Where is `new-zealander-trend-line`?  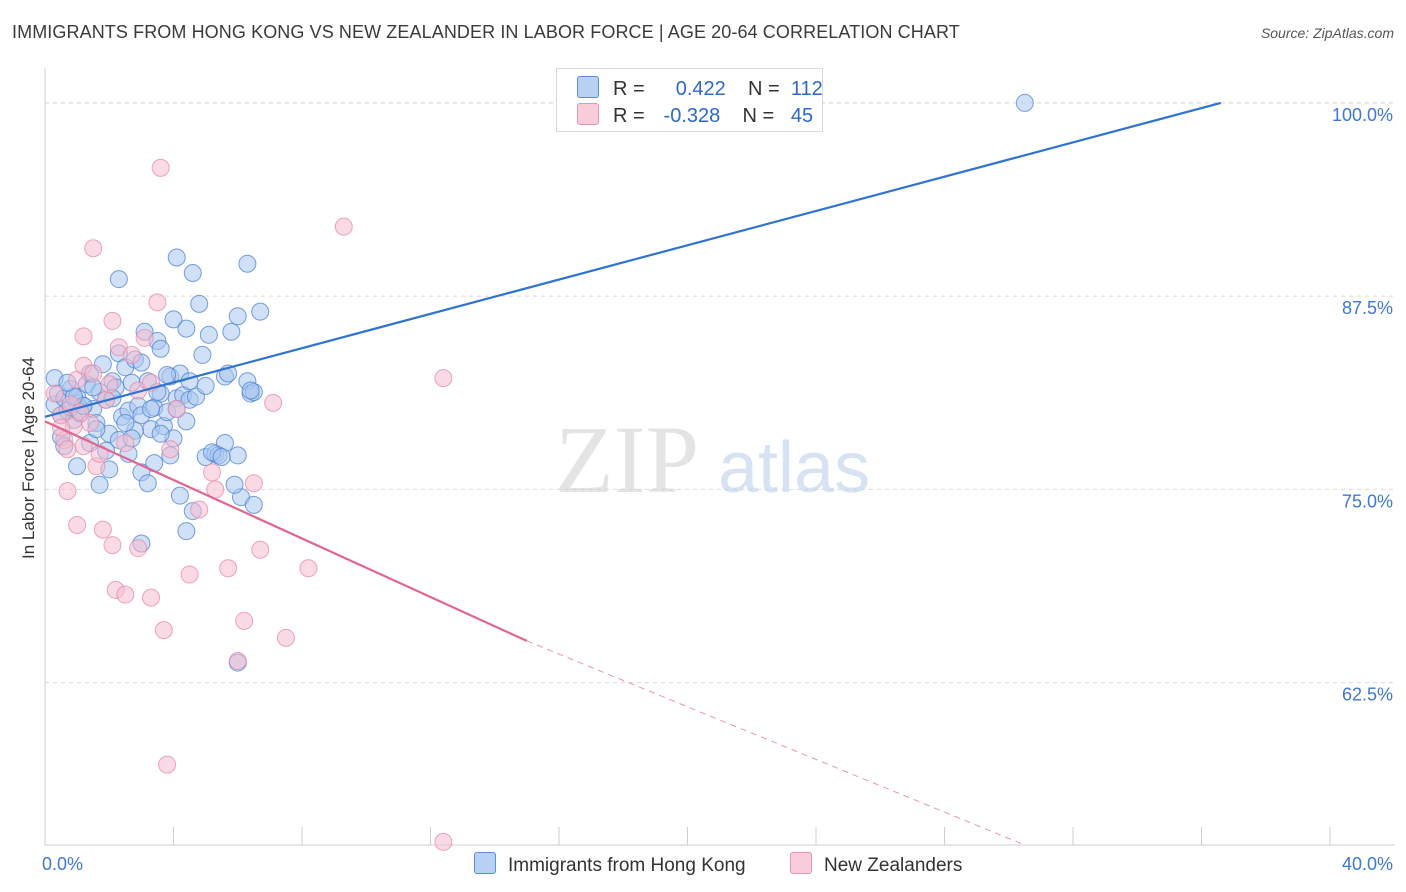 new-zealander-trend-line is located at coordinates (286, 531).